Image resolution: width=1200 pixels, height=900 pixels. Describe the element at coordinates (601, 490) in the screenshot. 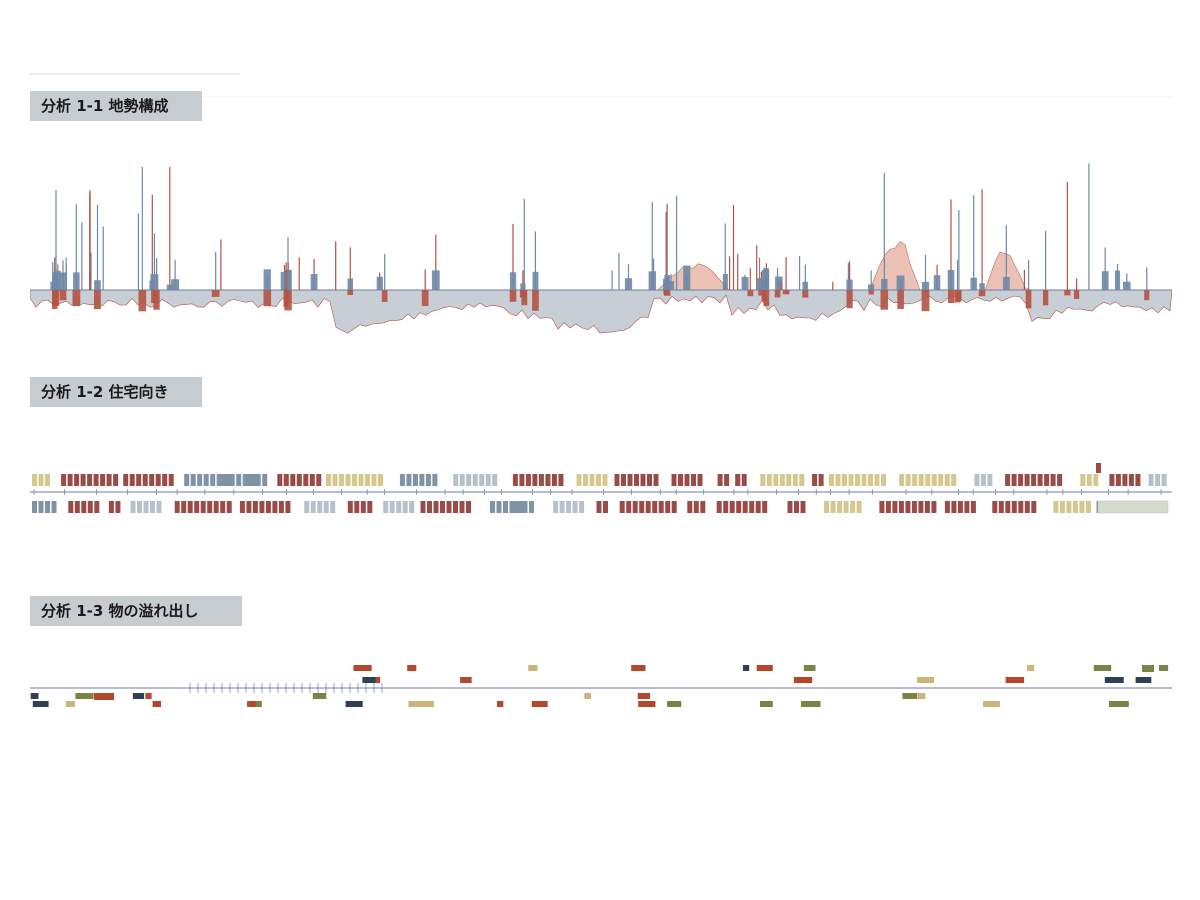

I see `house-orientation-diagram` at that location.